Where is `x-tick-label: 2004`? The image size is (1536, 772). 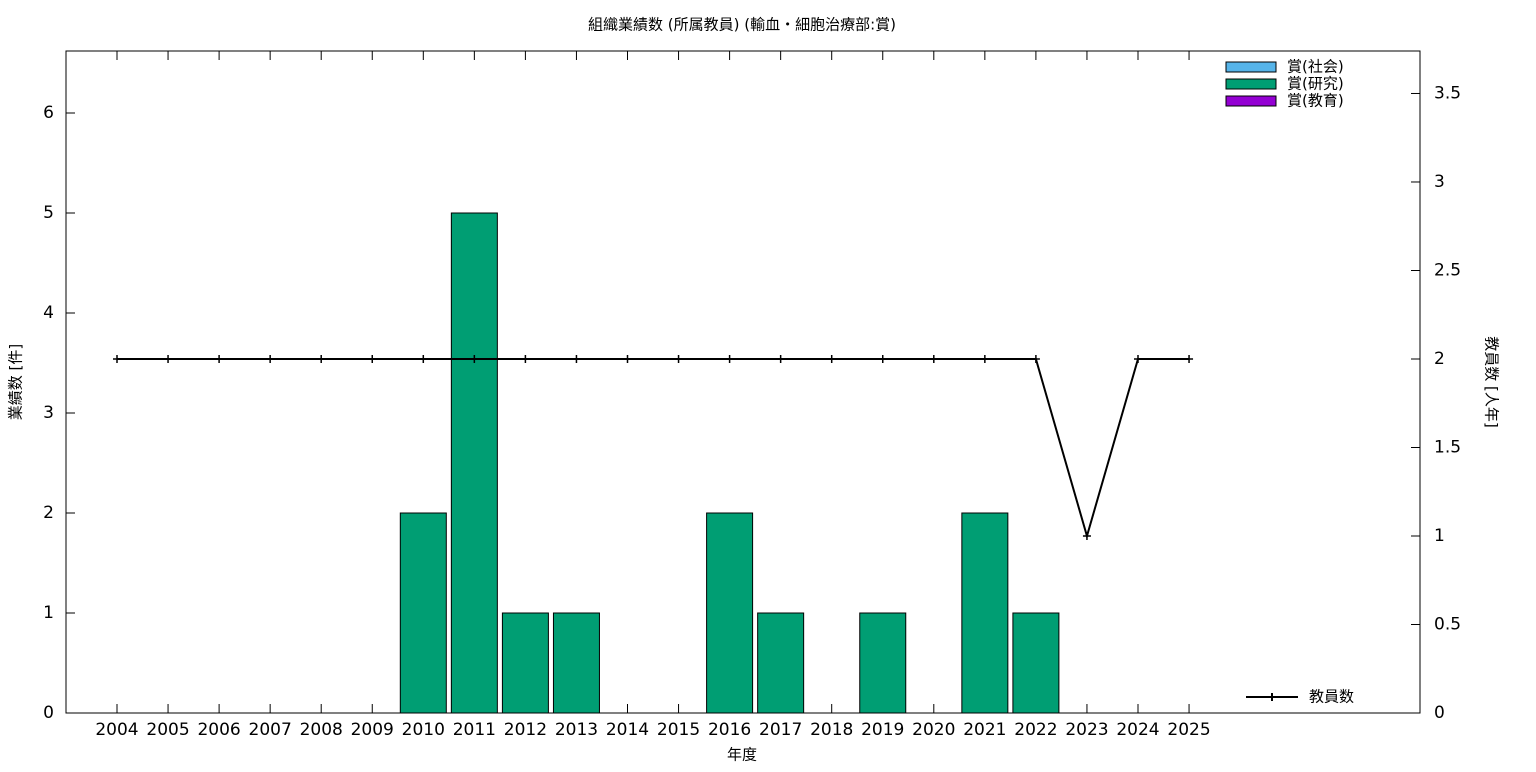
x-tick-label: 2004 is located at coordinates (116, 730).